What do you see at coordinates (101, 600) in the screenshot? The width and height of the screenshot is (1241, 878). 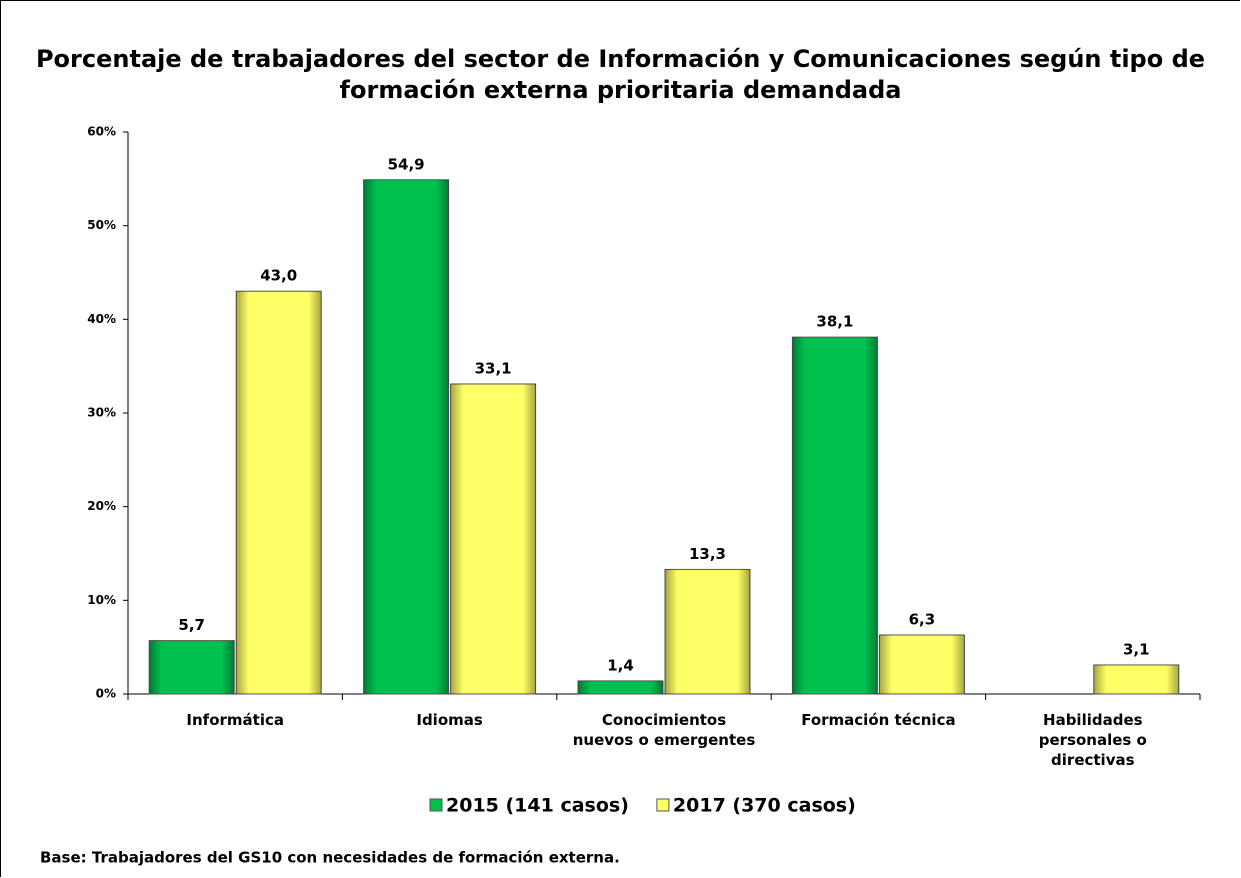 I see `y-tick-label: 10%` at bounding box center [101, 600].